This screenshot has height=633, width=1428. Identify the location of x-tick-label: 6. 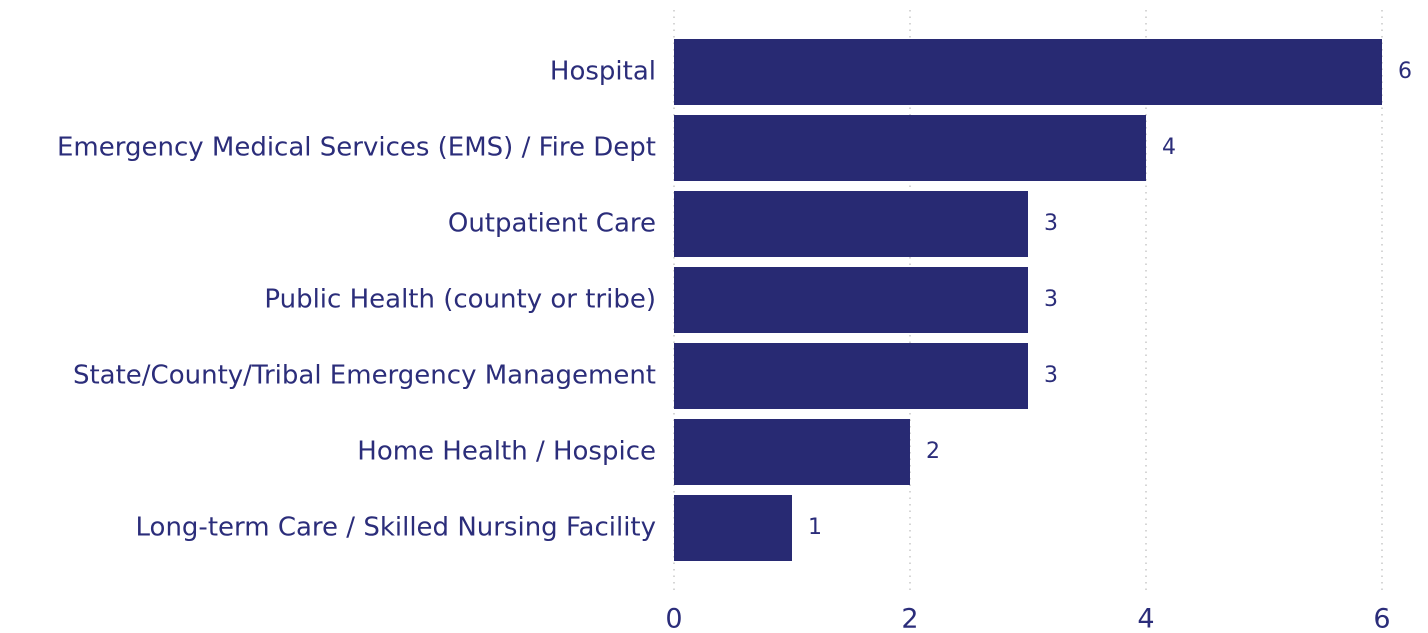
(1381, 618).